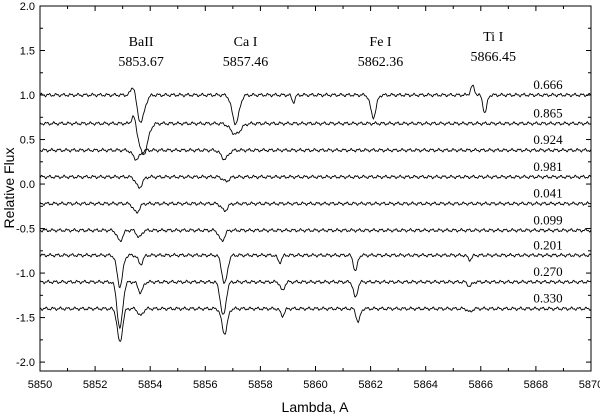 This screenshot has height=420, width=600. Describe the element at coordinates (27, 96) in the screenshot. I see `y-tick-label: 1.0` at that location.